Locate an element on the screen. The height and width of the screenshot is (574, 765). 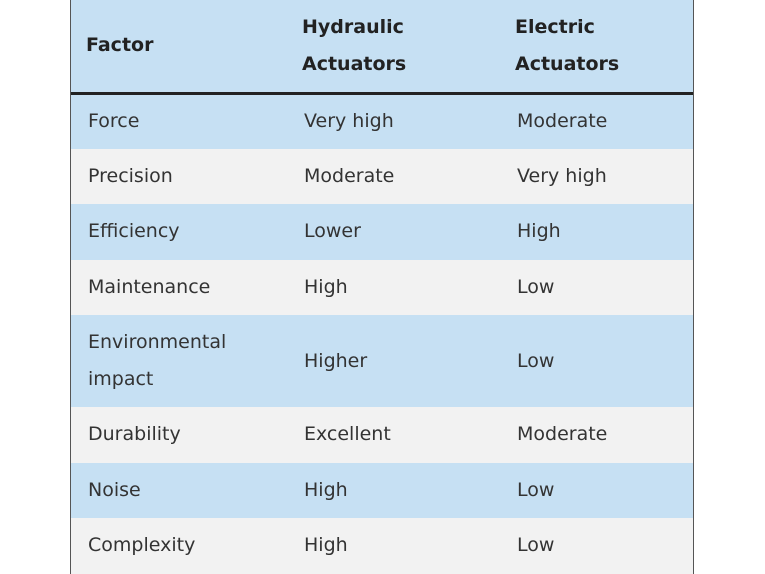
cell-factor: Force is located at coordinates (114, 121).